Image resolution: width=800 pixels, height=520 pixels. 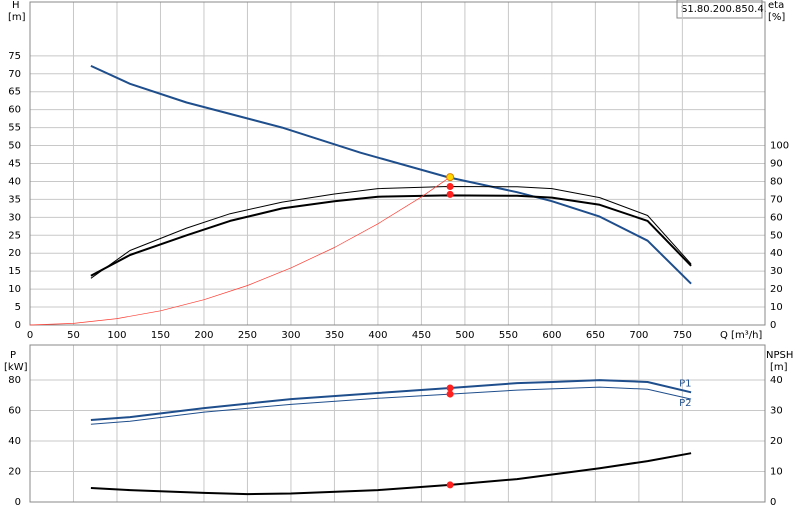 What do you see at coordinates (13, 355) in the screenshot?
I see `y-axis-label: P` at bounding box center [13, 355].